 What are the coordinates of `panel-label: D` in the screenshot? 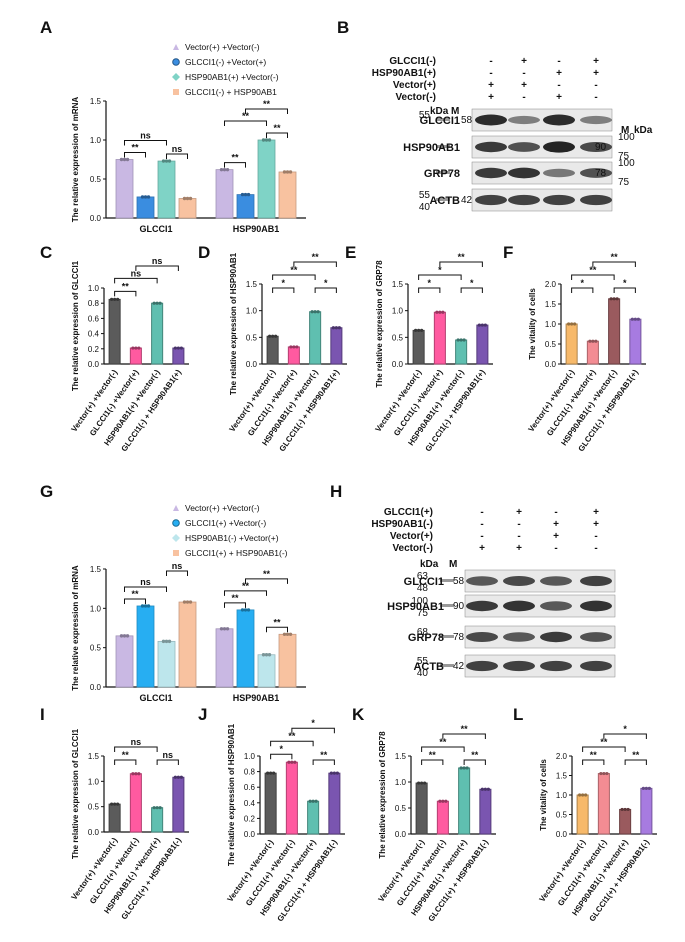 It's located at (204, 252).